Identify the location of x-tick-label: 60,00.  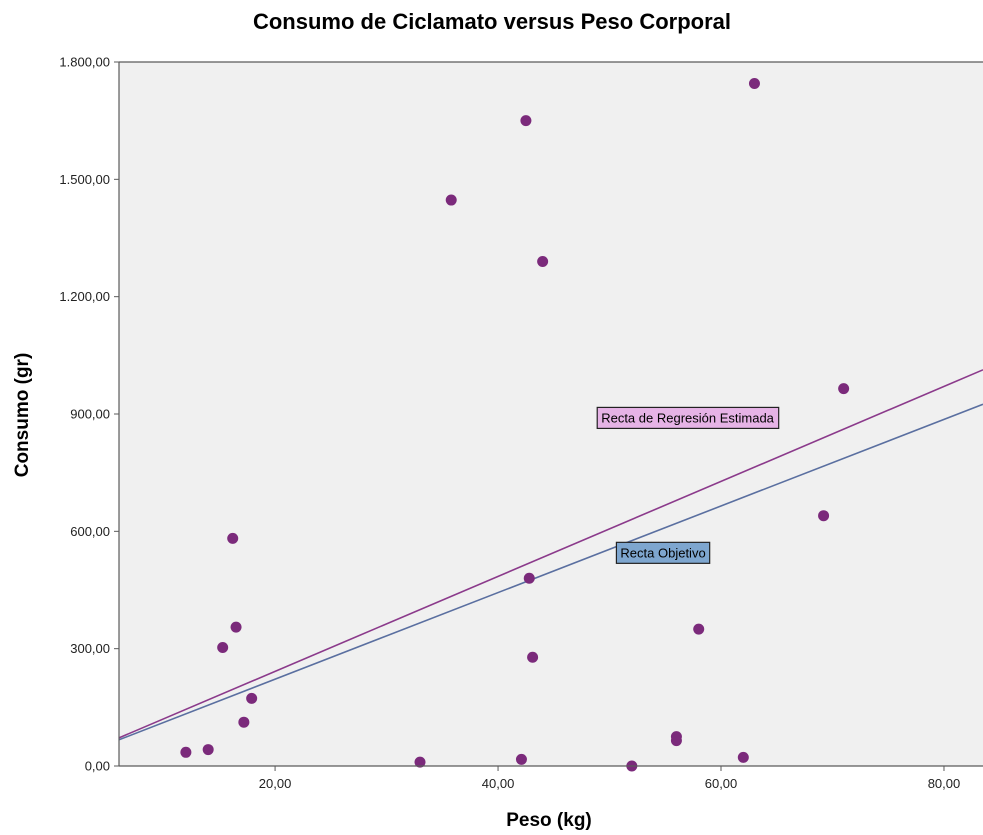
(721, 783).